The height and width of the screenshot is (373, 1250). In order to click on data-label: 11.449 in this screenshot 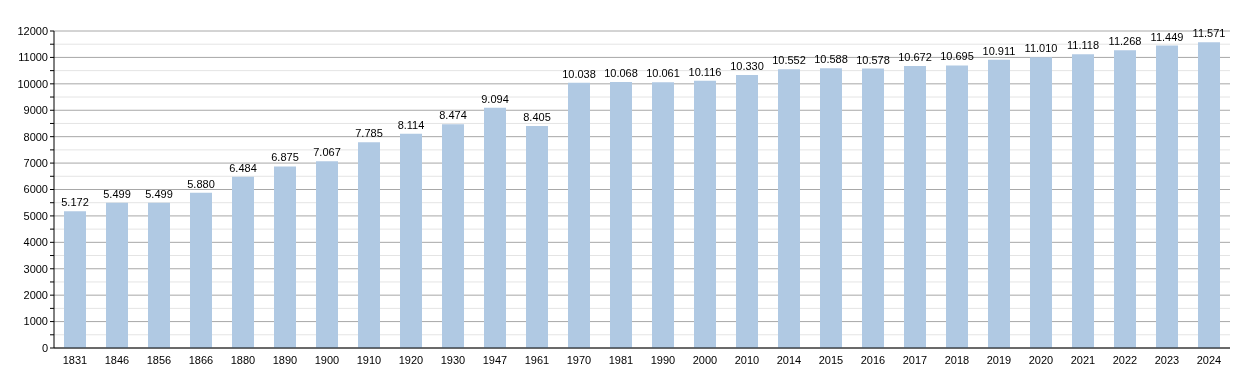, I will do `click(1167, 36)`.